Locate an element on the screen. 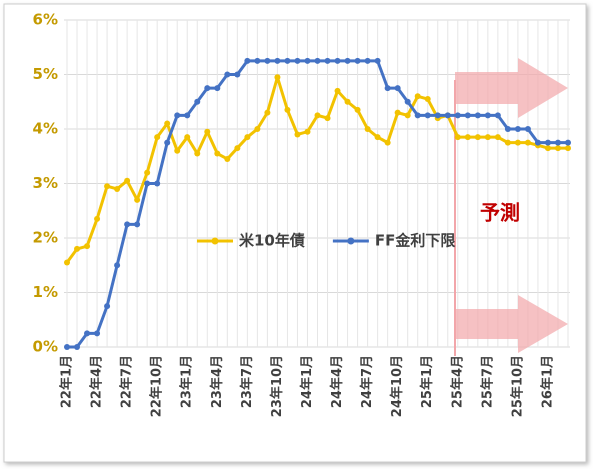 The image size is (593, 469). y-tick-label: 5% is located at coordinates (45, 74).